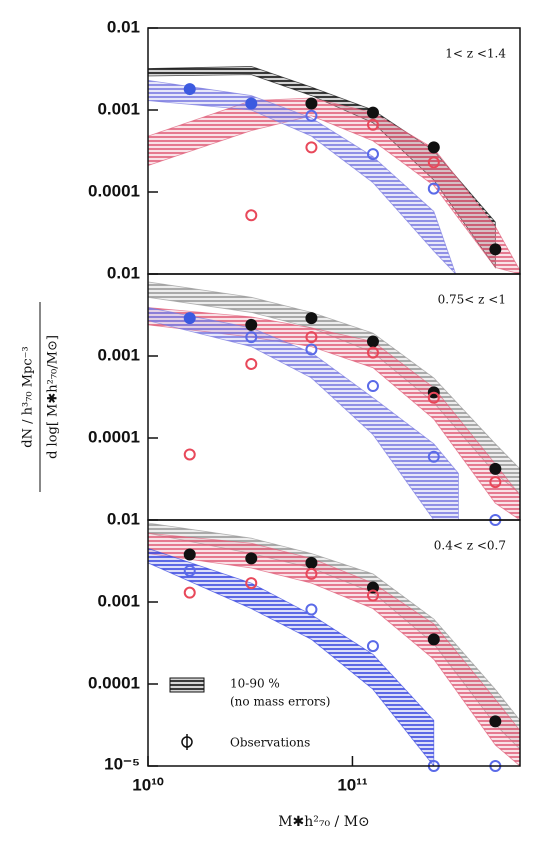 Image resolution: width=554 pixels, height=849 pixels. What do you see at coordinates (475, 54) in the screenshot?
I see `panel-annotation: 1< z <1.4` at bounding box center [475, 54].